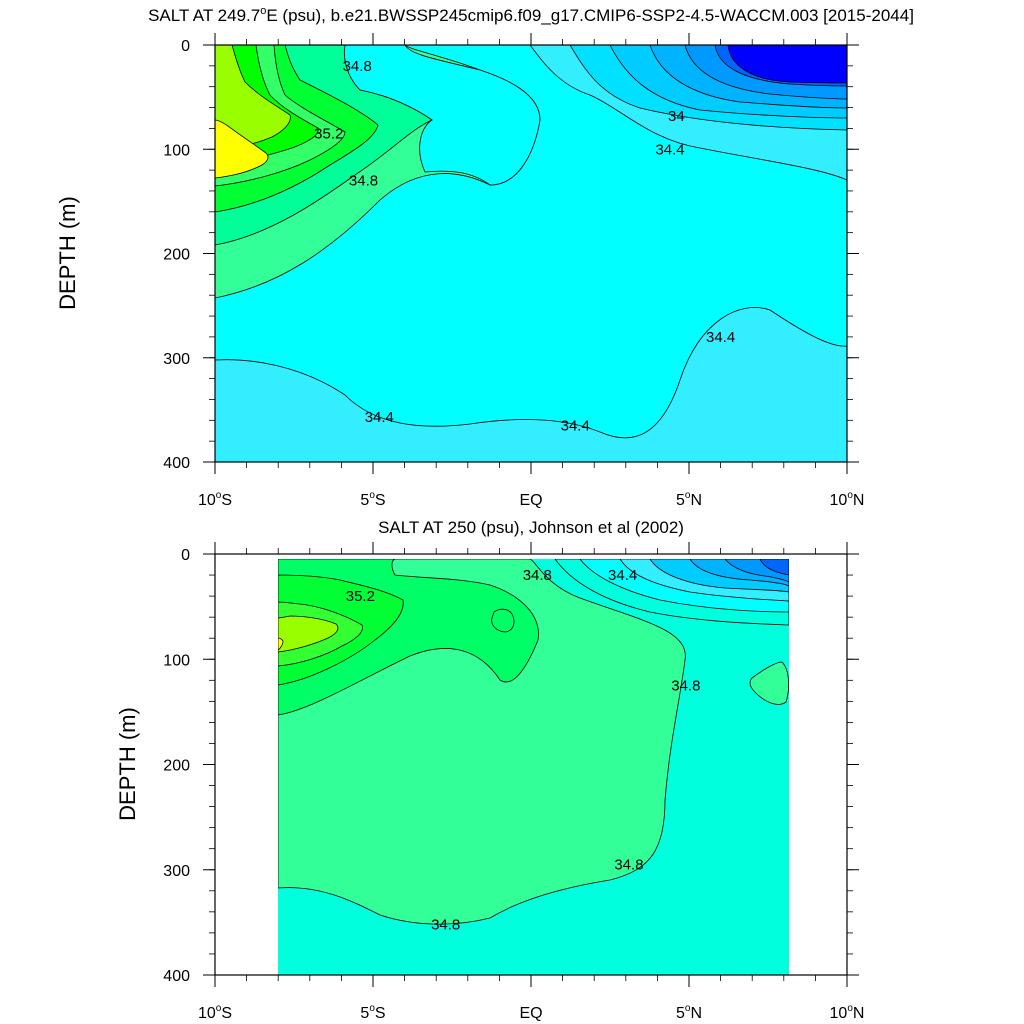 The height and width of the screenshot is (1024, 1024). Describe the element at coordinates (67, 253) in the screenshot. I see `panel-1-ylabel: DEPTH (m)` at that location.